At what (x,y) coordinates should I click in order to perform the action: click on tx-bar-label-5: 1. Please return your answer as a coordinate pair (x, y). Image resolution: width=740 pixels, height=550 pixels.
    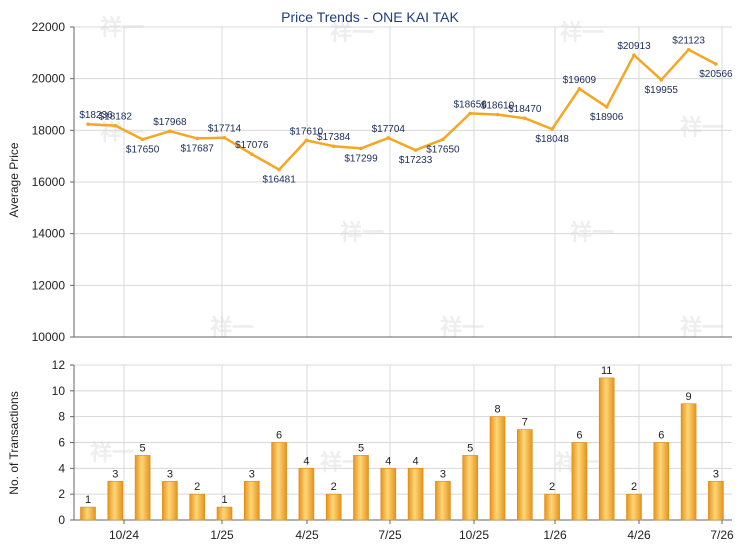
    Looking at the image, I should click on (224, 500).